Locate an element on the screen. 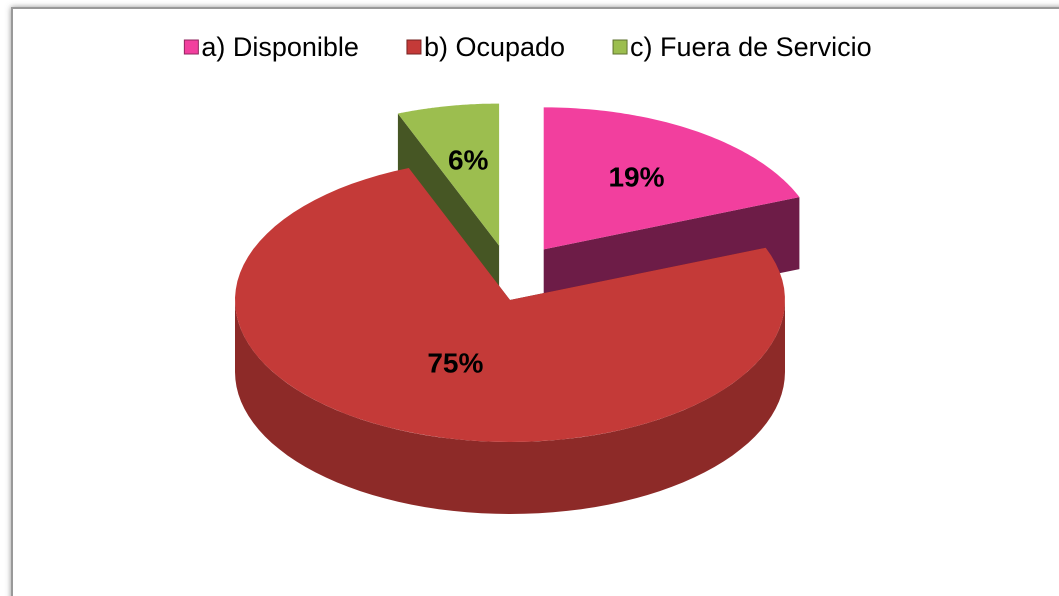  value-label: 6% is located at coordinates (468, 159).